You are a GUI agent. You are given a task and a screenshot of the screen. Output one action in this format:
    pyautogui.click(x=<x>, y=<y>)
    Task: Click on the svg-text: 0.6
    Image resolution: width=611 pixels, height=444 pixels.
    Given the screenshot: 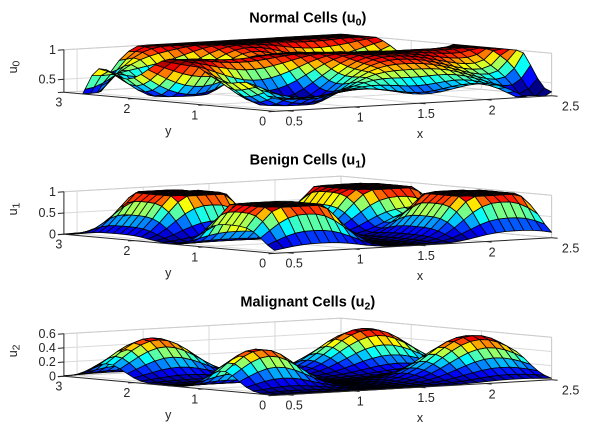 What is the action you would take?
    pyautogui.click(x=47, y=334)
    